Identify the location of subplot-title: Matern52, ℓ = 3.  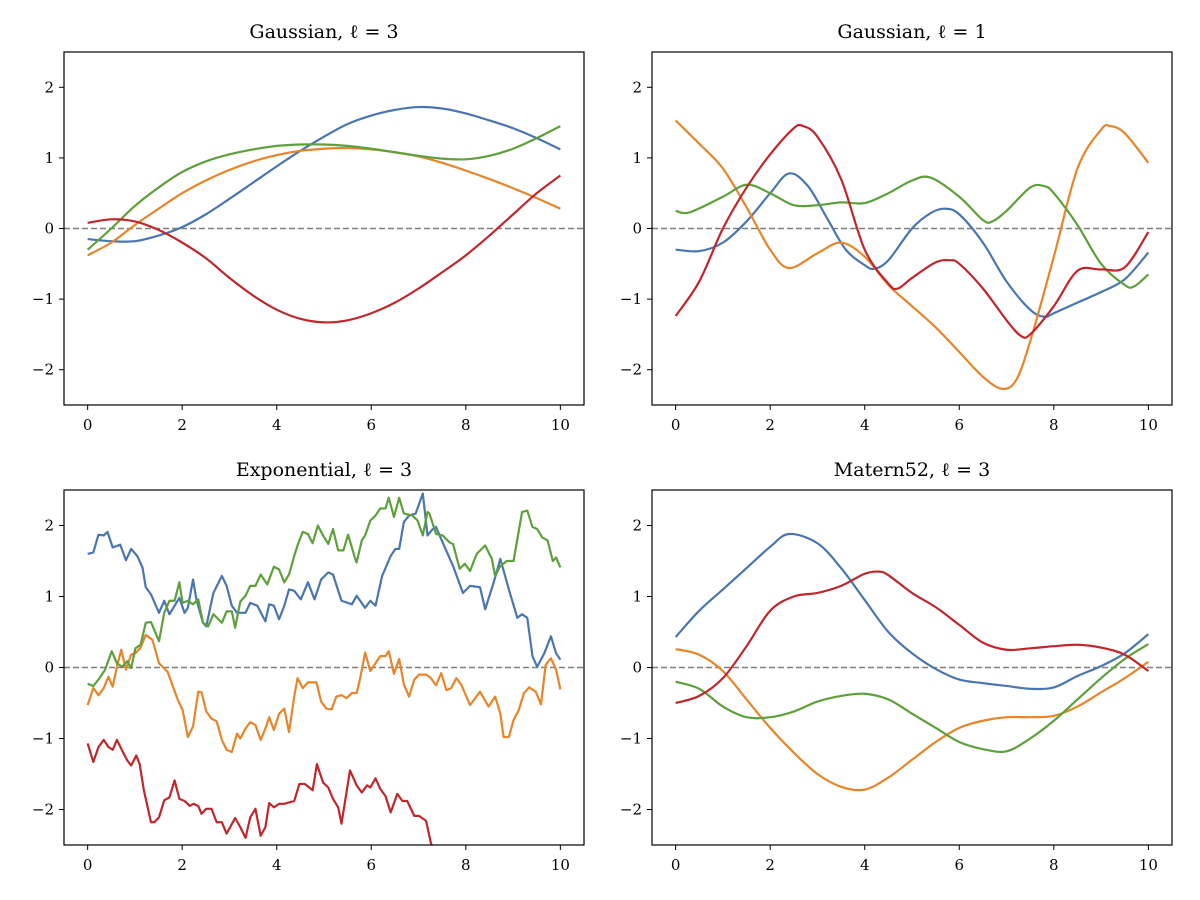
(912, 470).